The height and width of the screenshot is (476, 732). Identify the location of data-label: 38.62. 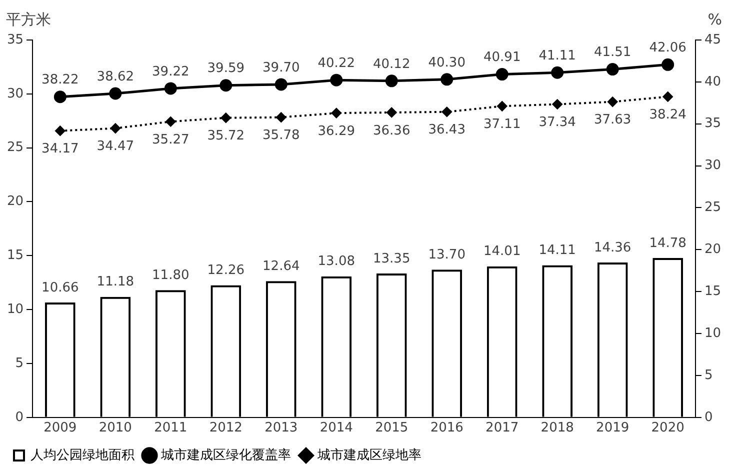
(115, 76).